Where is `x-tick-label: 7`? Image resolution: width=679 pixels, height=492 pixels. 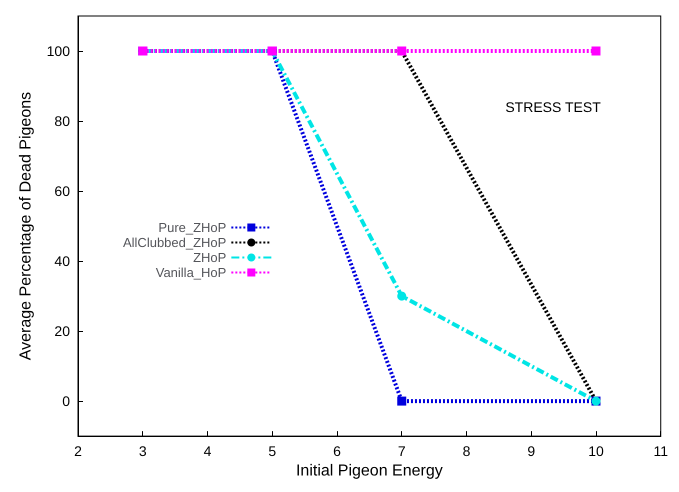
x-tick-label: 7 is located at coordinates (402, 451).